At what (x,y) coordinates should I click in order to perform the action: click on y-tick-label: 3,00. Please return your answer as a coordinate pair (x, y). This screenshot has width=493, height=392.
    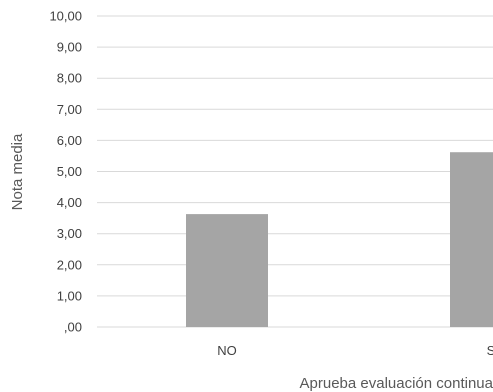
    Looking at the image, I should click on (69, 233).